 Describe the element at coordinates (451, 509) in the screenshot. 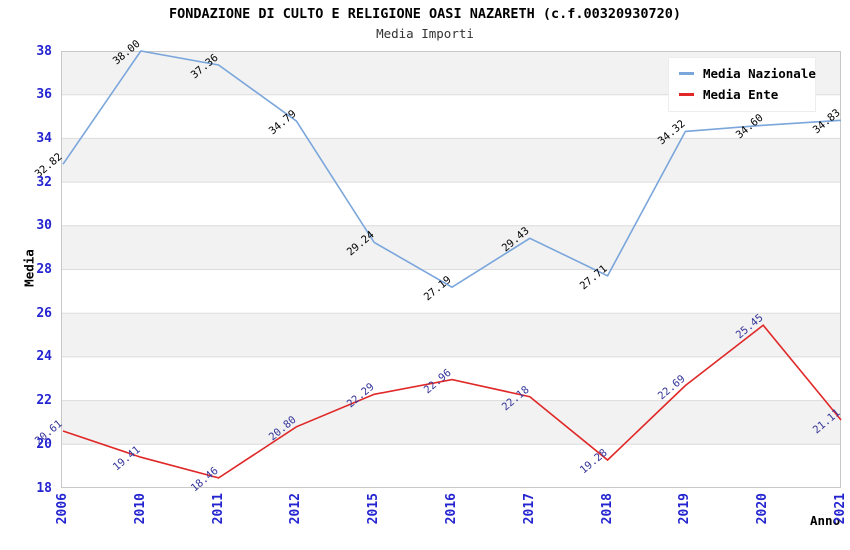

I see `x-tick-label: 2016` at that location.